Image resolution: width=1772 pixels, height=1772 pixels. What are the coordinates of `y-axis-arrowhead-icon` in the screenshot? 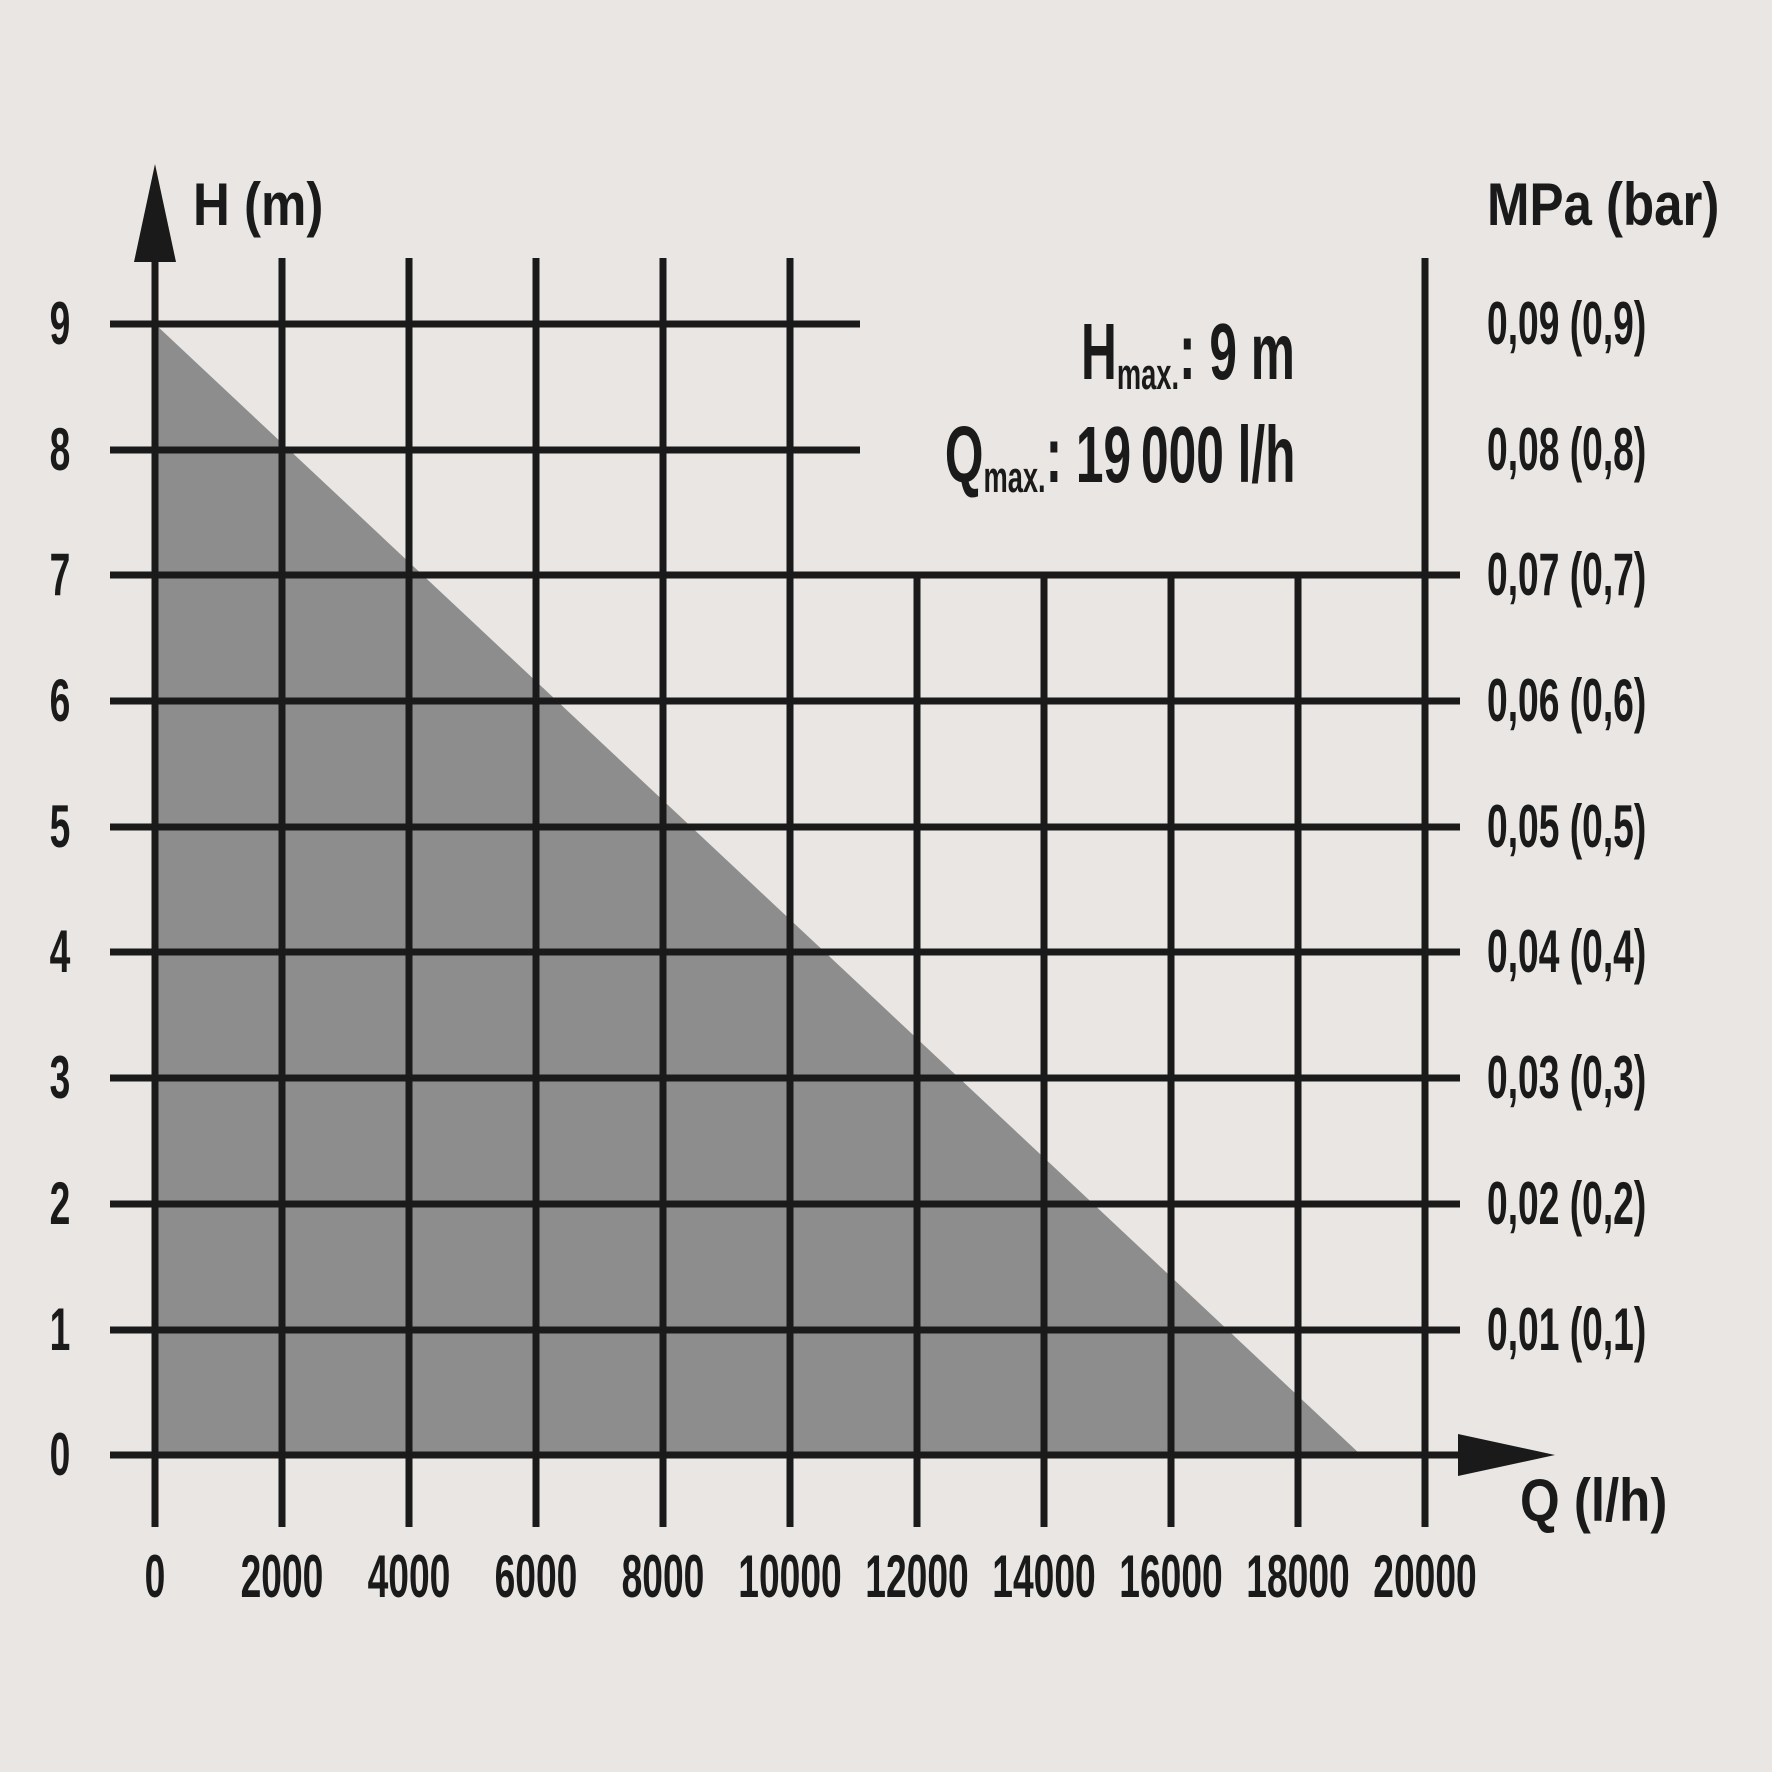 It's located at (155, 213).